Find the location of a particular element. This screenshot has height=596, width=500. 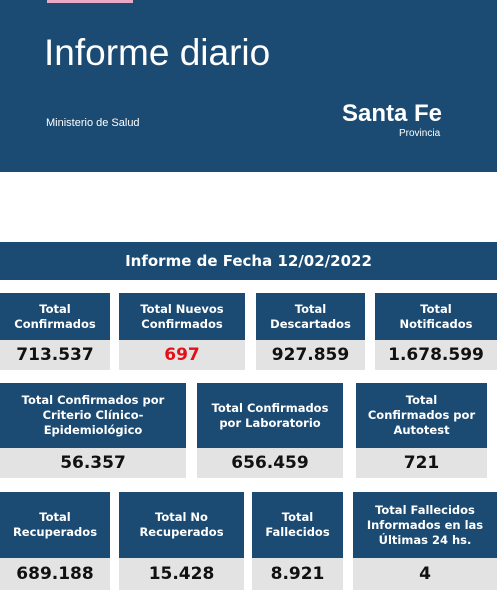

stat-card: Total Notificados 1.678.599 is located at coordinates (436, 331).